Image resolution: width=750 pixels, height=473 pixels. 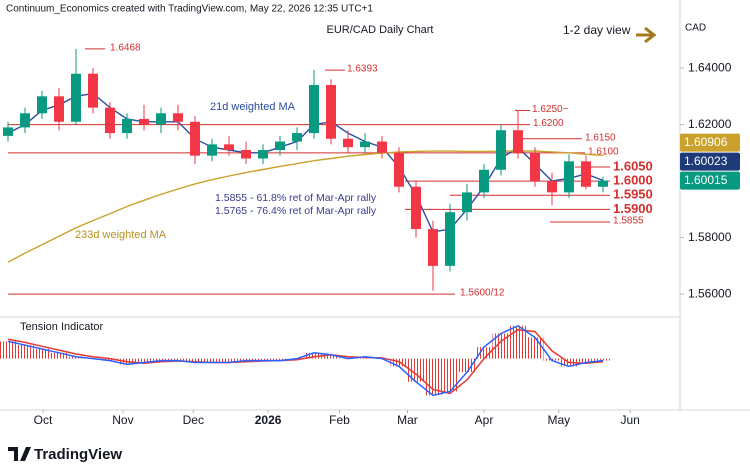 What do you see at coordinates (603, 151) in the screenshot?
I see `level-label: 1.6100` at bounding box center [603, 151].